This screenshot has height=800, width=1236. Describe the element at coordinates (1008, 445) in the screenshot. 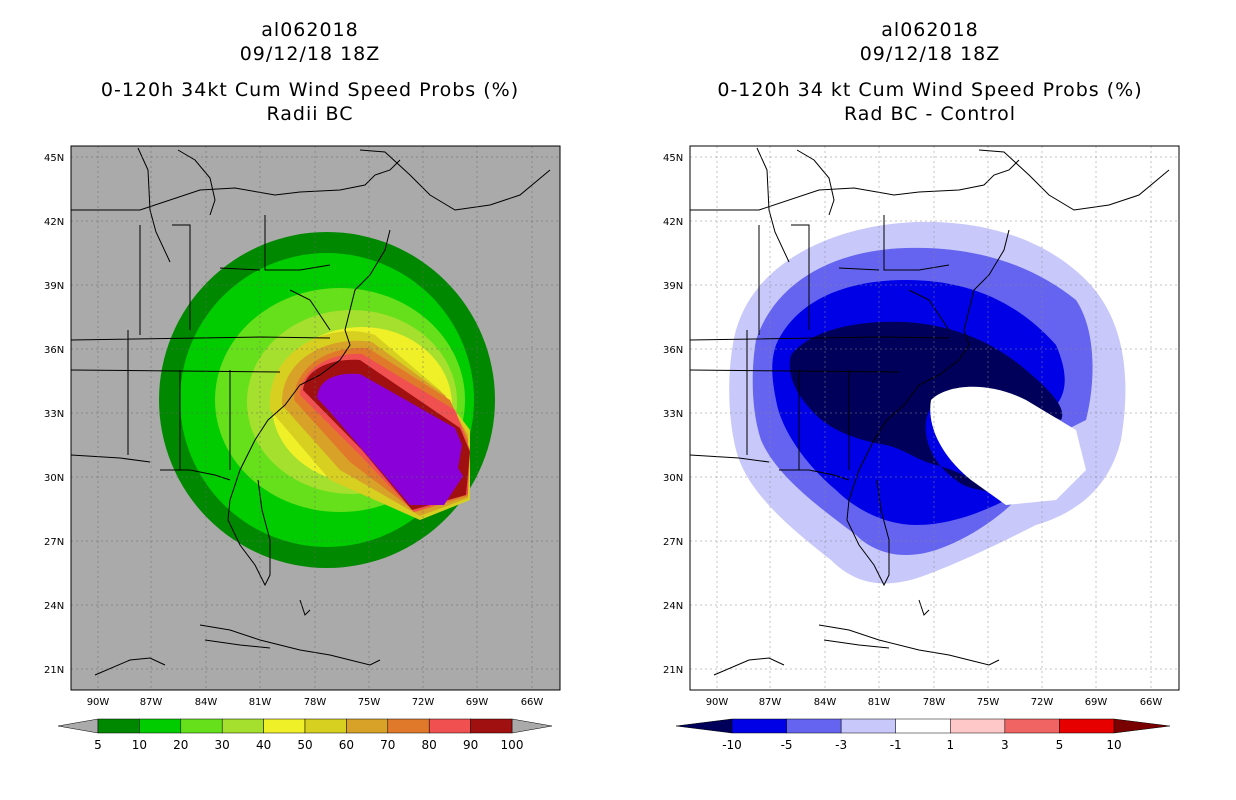

I see `contour-white` at that location.